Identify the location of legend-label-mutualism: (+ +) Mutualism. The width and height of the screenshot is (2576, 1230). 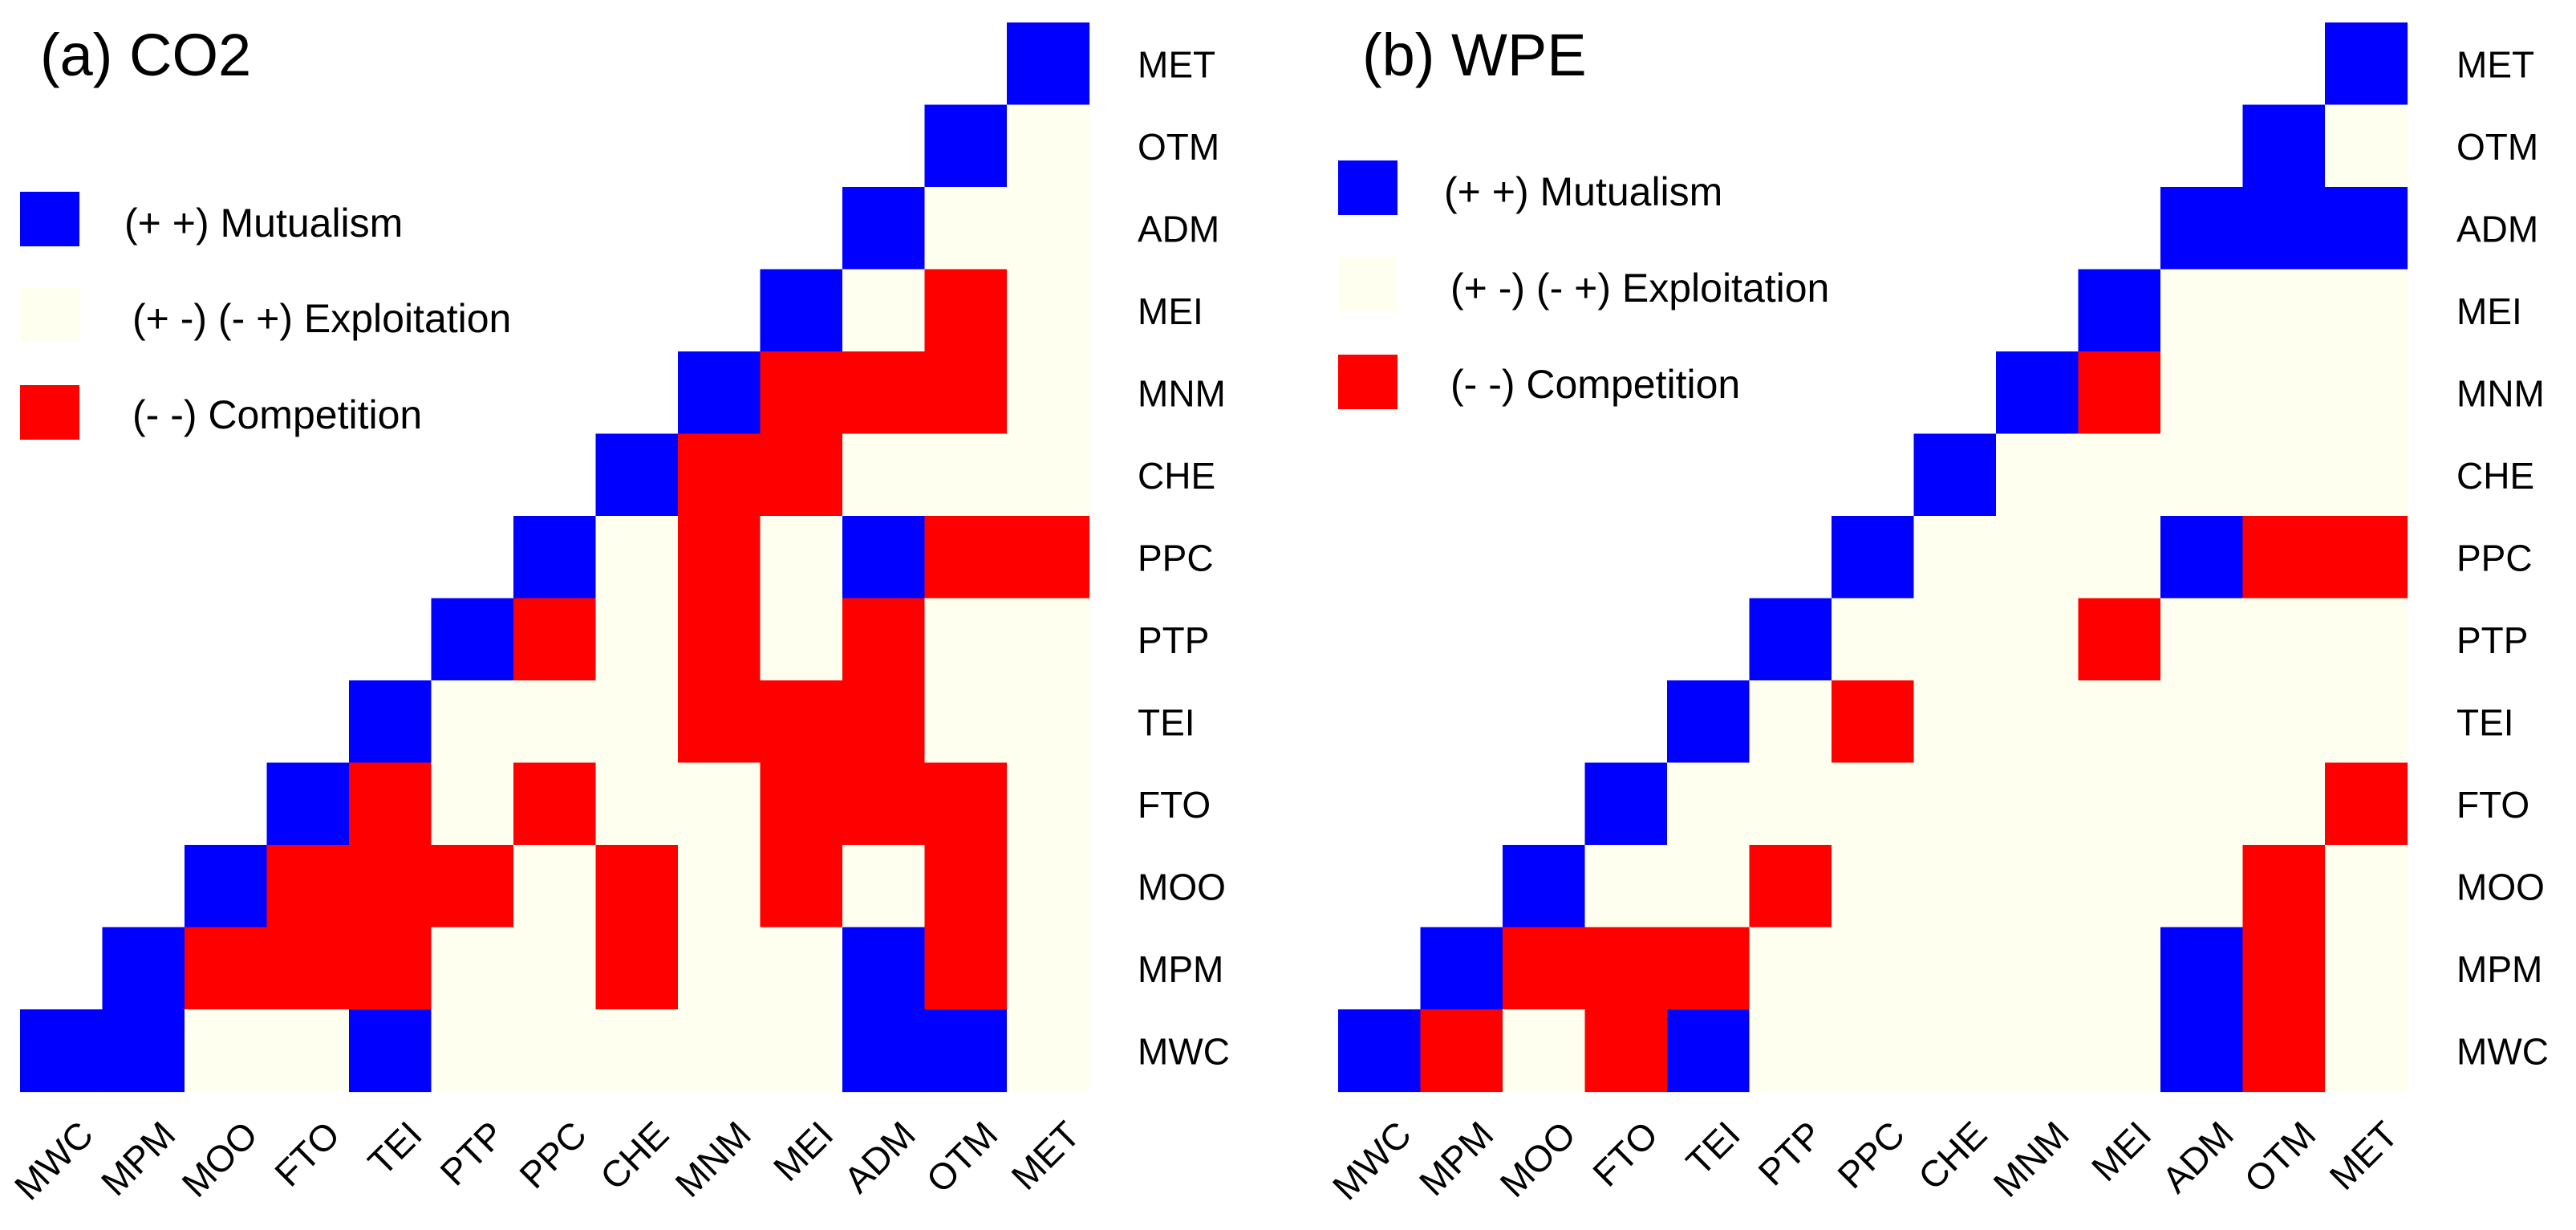
(1583, 191).